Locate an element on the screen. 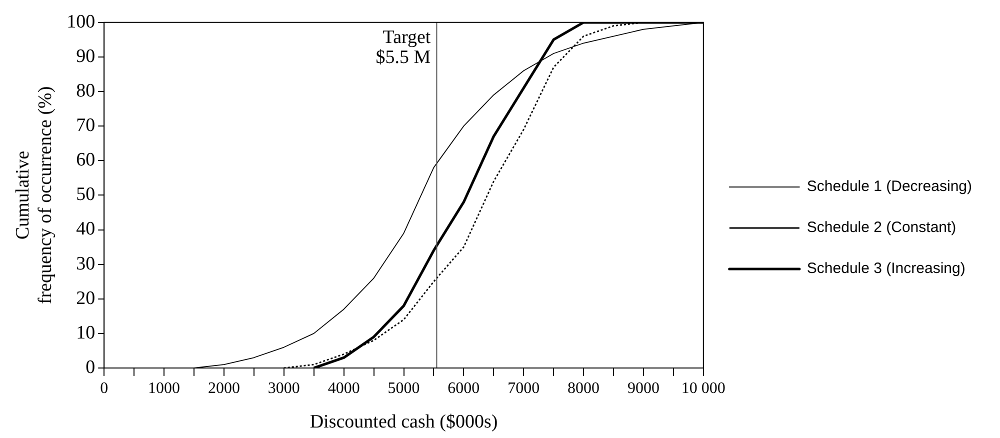 This screenshot has height=438, width=1000. x-tick-label: 7000 is located at coordinates (524, 388).